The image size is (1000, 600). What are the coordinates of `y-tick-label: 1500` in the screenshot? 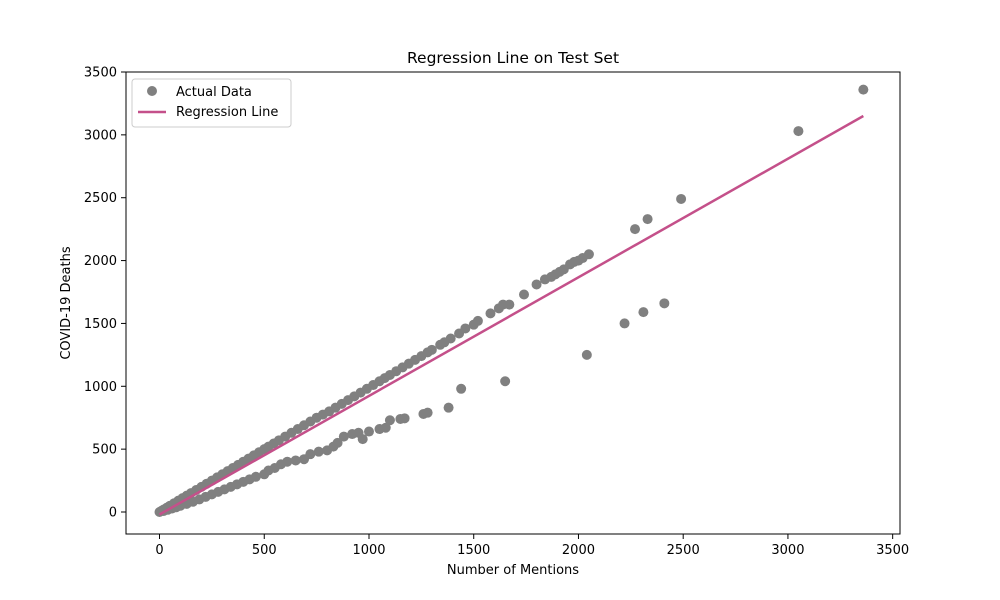 It's located at (100, 324).